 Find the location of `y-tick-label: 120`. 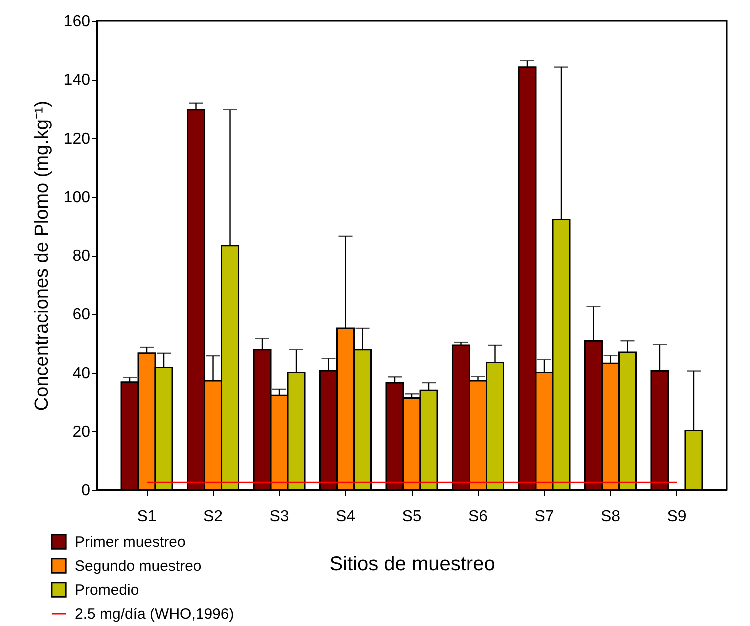

y-tick-label: 120 is located at coordinates (77, 139).